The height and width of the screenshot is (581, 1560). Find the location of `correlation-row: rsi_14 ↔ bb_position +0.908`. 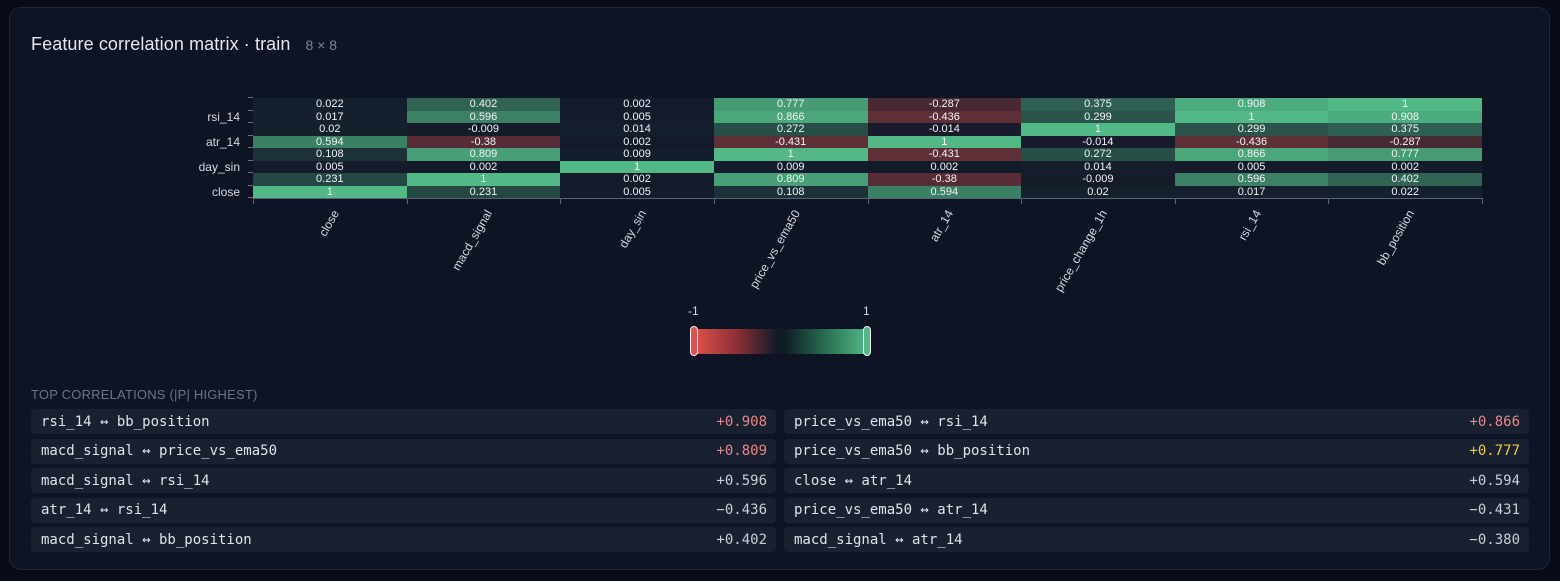

correlation-row: rsi_14 ↔ bb_position +0.908 is located at coordinates (403, 421).